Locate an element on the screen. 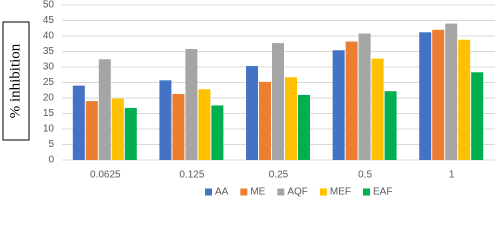 Image resolution: width=500 pixels, height=240 pixels. y-tick-label: 50 is located at coordinates (49, 5).